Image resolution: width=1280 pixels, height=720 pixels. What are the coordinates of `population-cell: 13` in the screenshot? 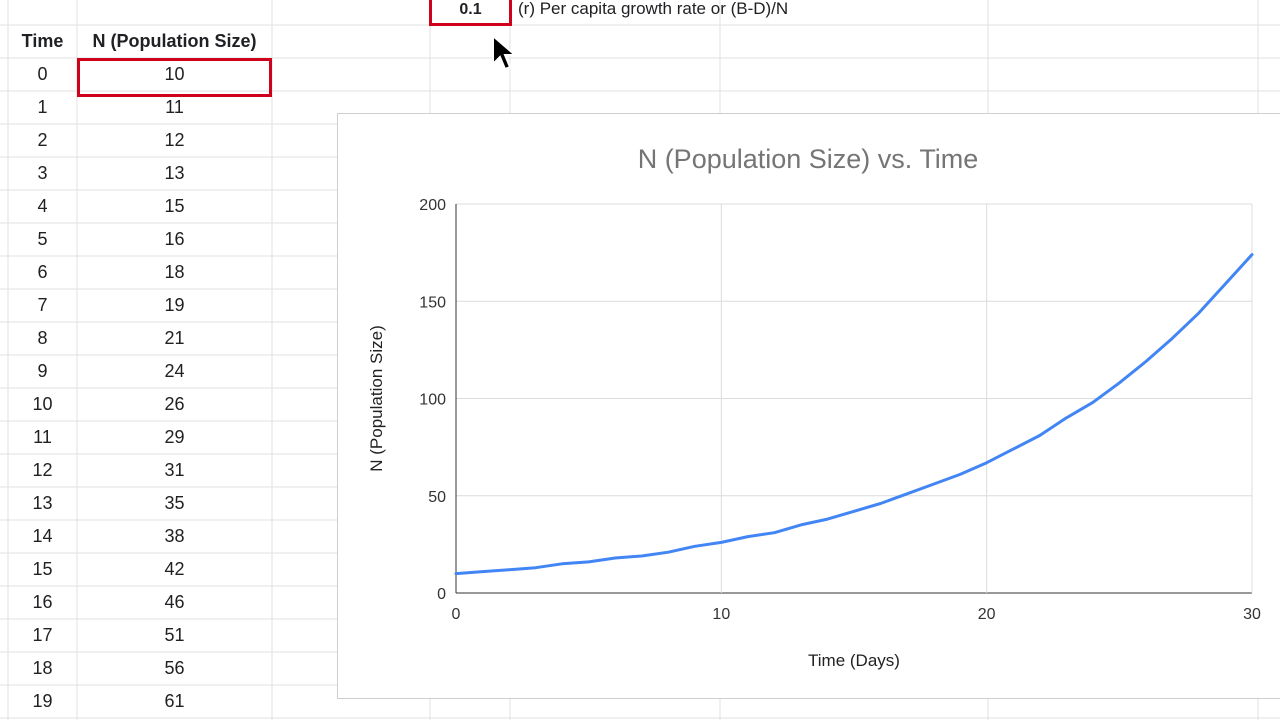 It's located at (174, 173).